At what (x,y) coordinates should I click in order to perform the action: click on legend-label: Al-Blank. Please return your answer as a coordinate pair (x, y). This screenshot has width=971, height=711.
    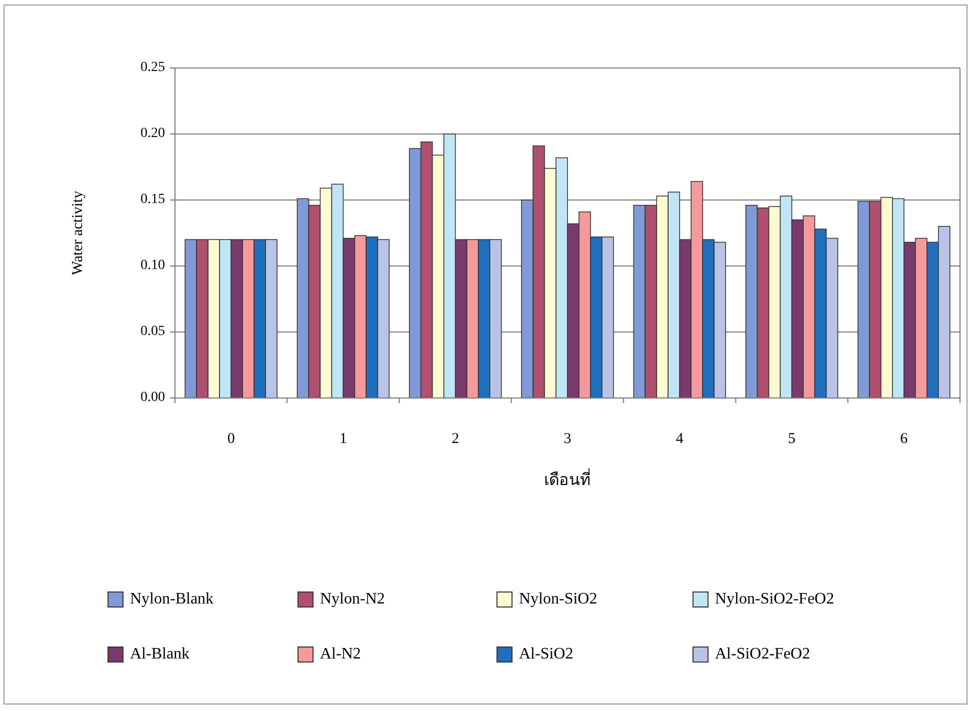
    Looking at the image, I should click on (160, 654).